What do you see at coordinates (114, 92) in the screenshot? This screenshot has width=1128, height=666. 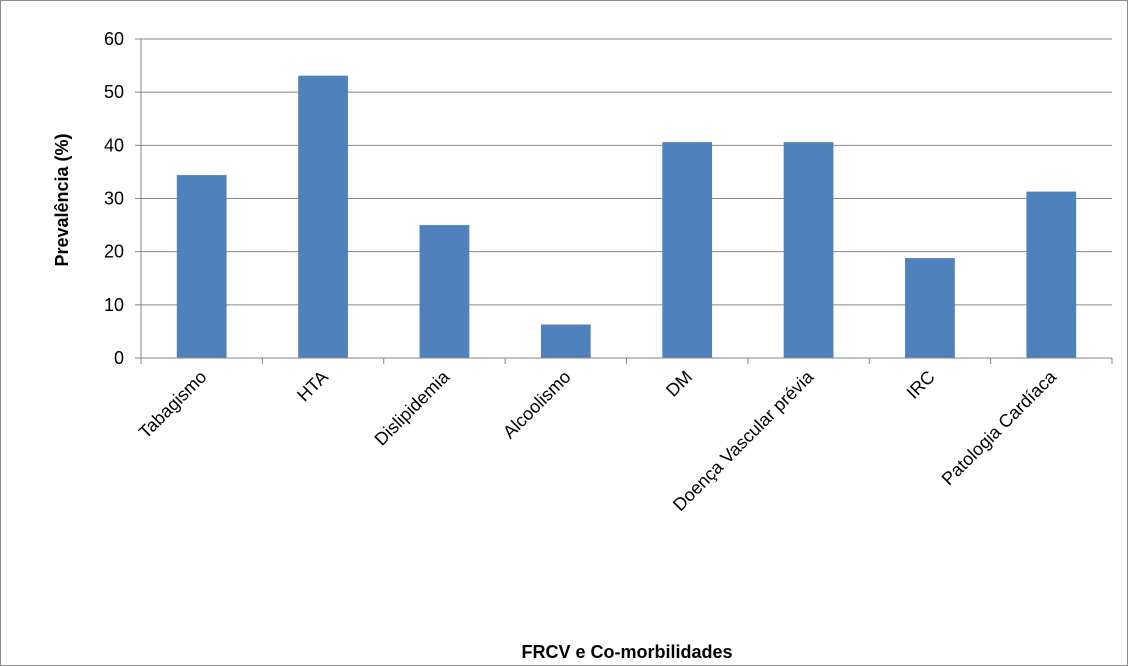 I see `y-tick-label: 50` at bounding box center [114, 92].